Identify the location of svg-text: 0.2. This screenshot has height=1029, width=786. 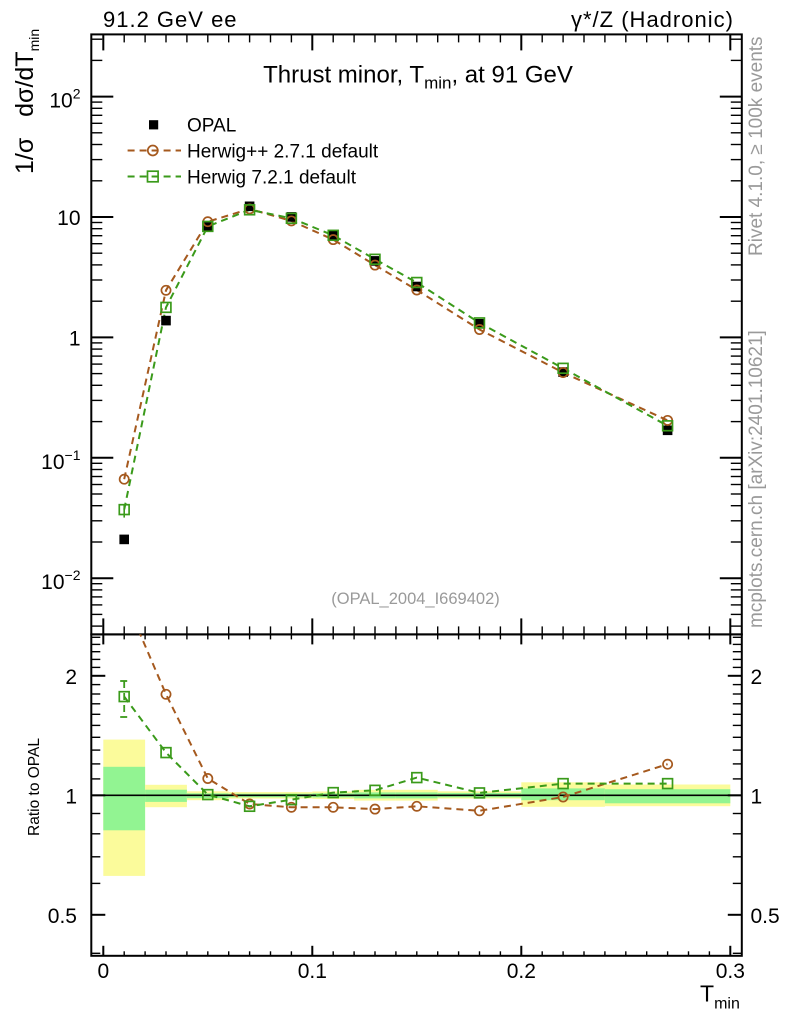
(521, 971).